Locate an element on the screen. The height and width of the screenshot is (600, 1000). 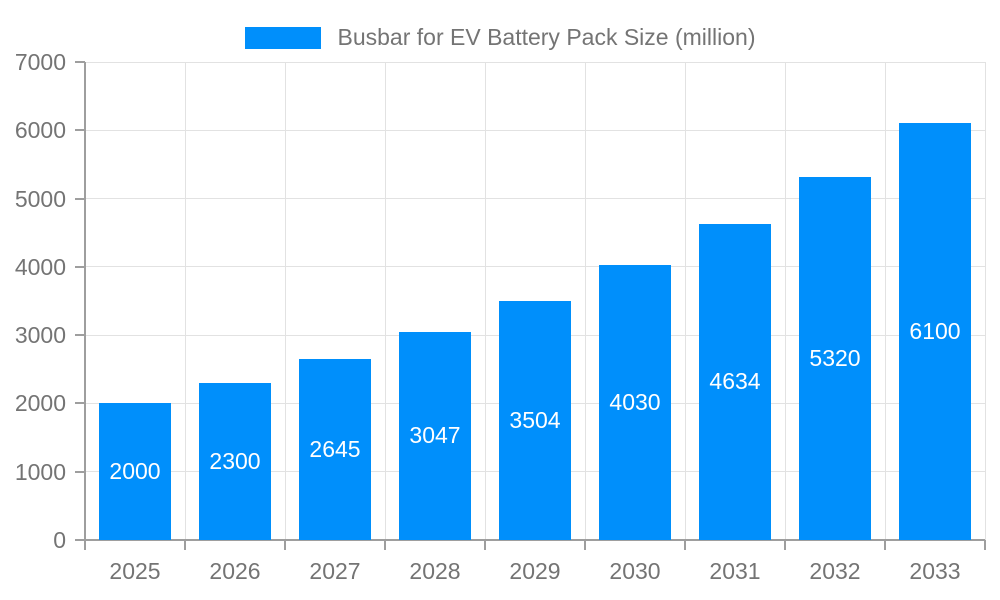
y-axis-line is located at coordinates (85, 306).